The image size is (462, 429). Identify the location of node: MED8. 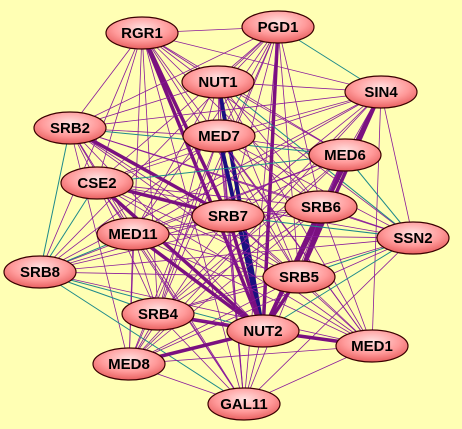
(129, 364).